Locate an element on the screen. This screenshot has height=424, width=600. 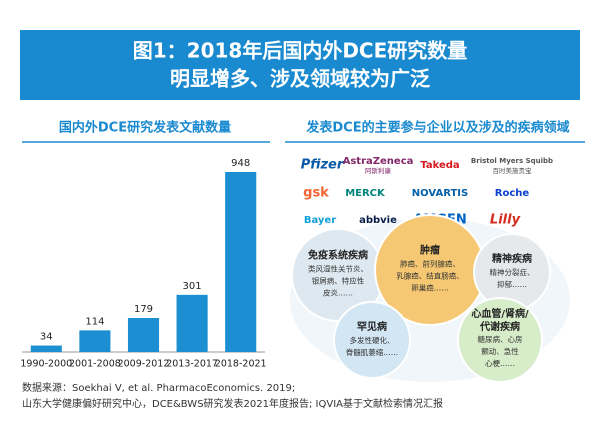
disease-examples: 精神分裂症、 is located at coordinates (512, 272).